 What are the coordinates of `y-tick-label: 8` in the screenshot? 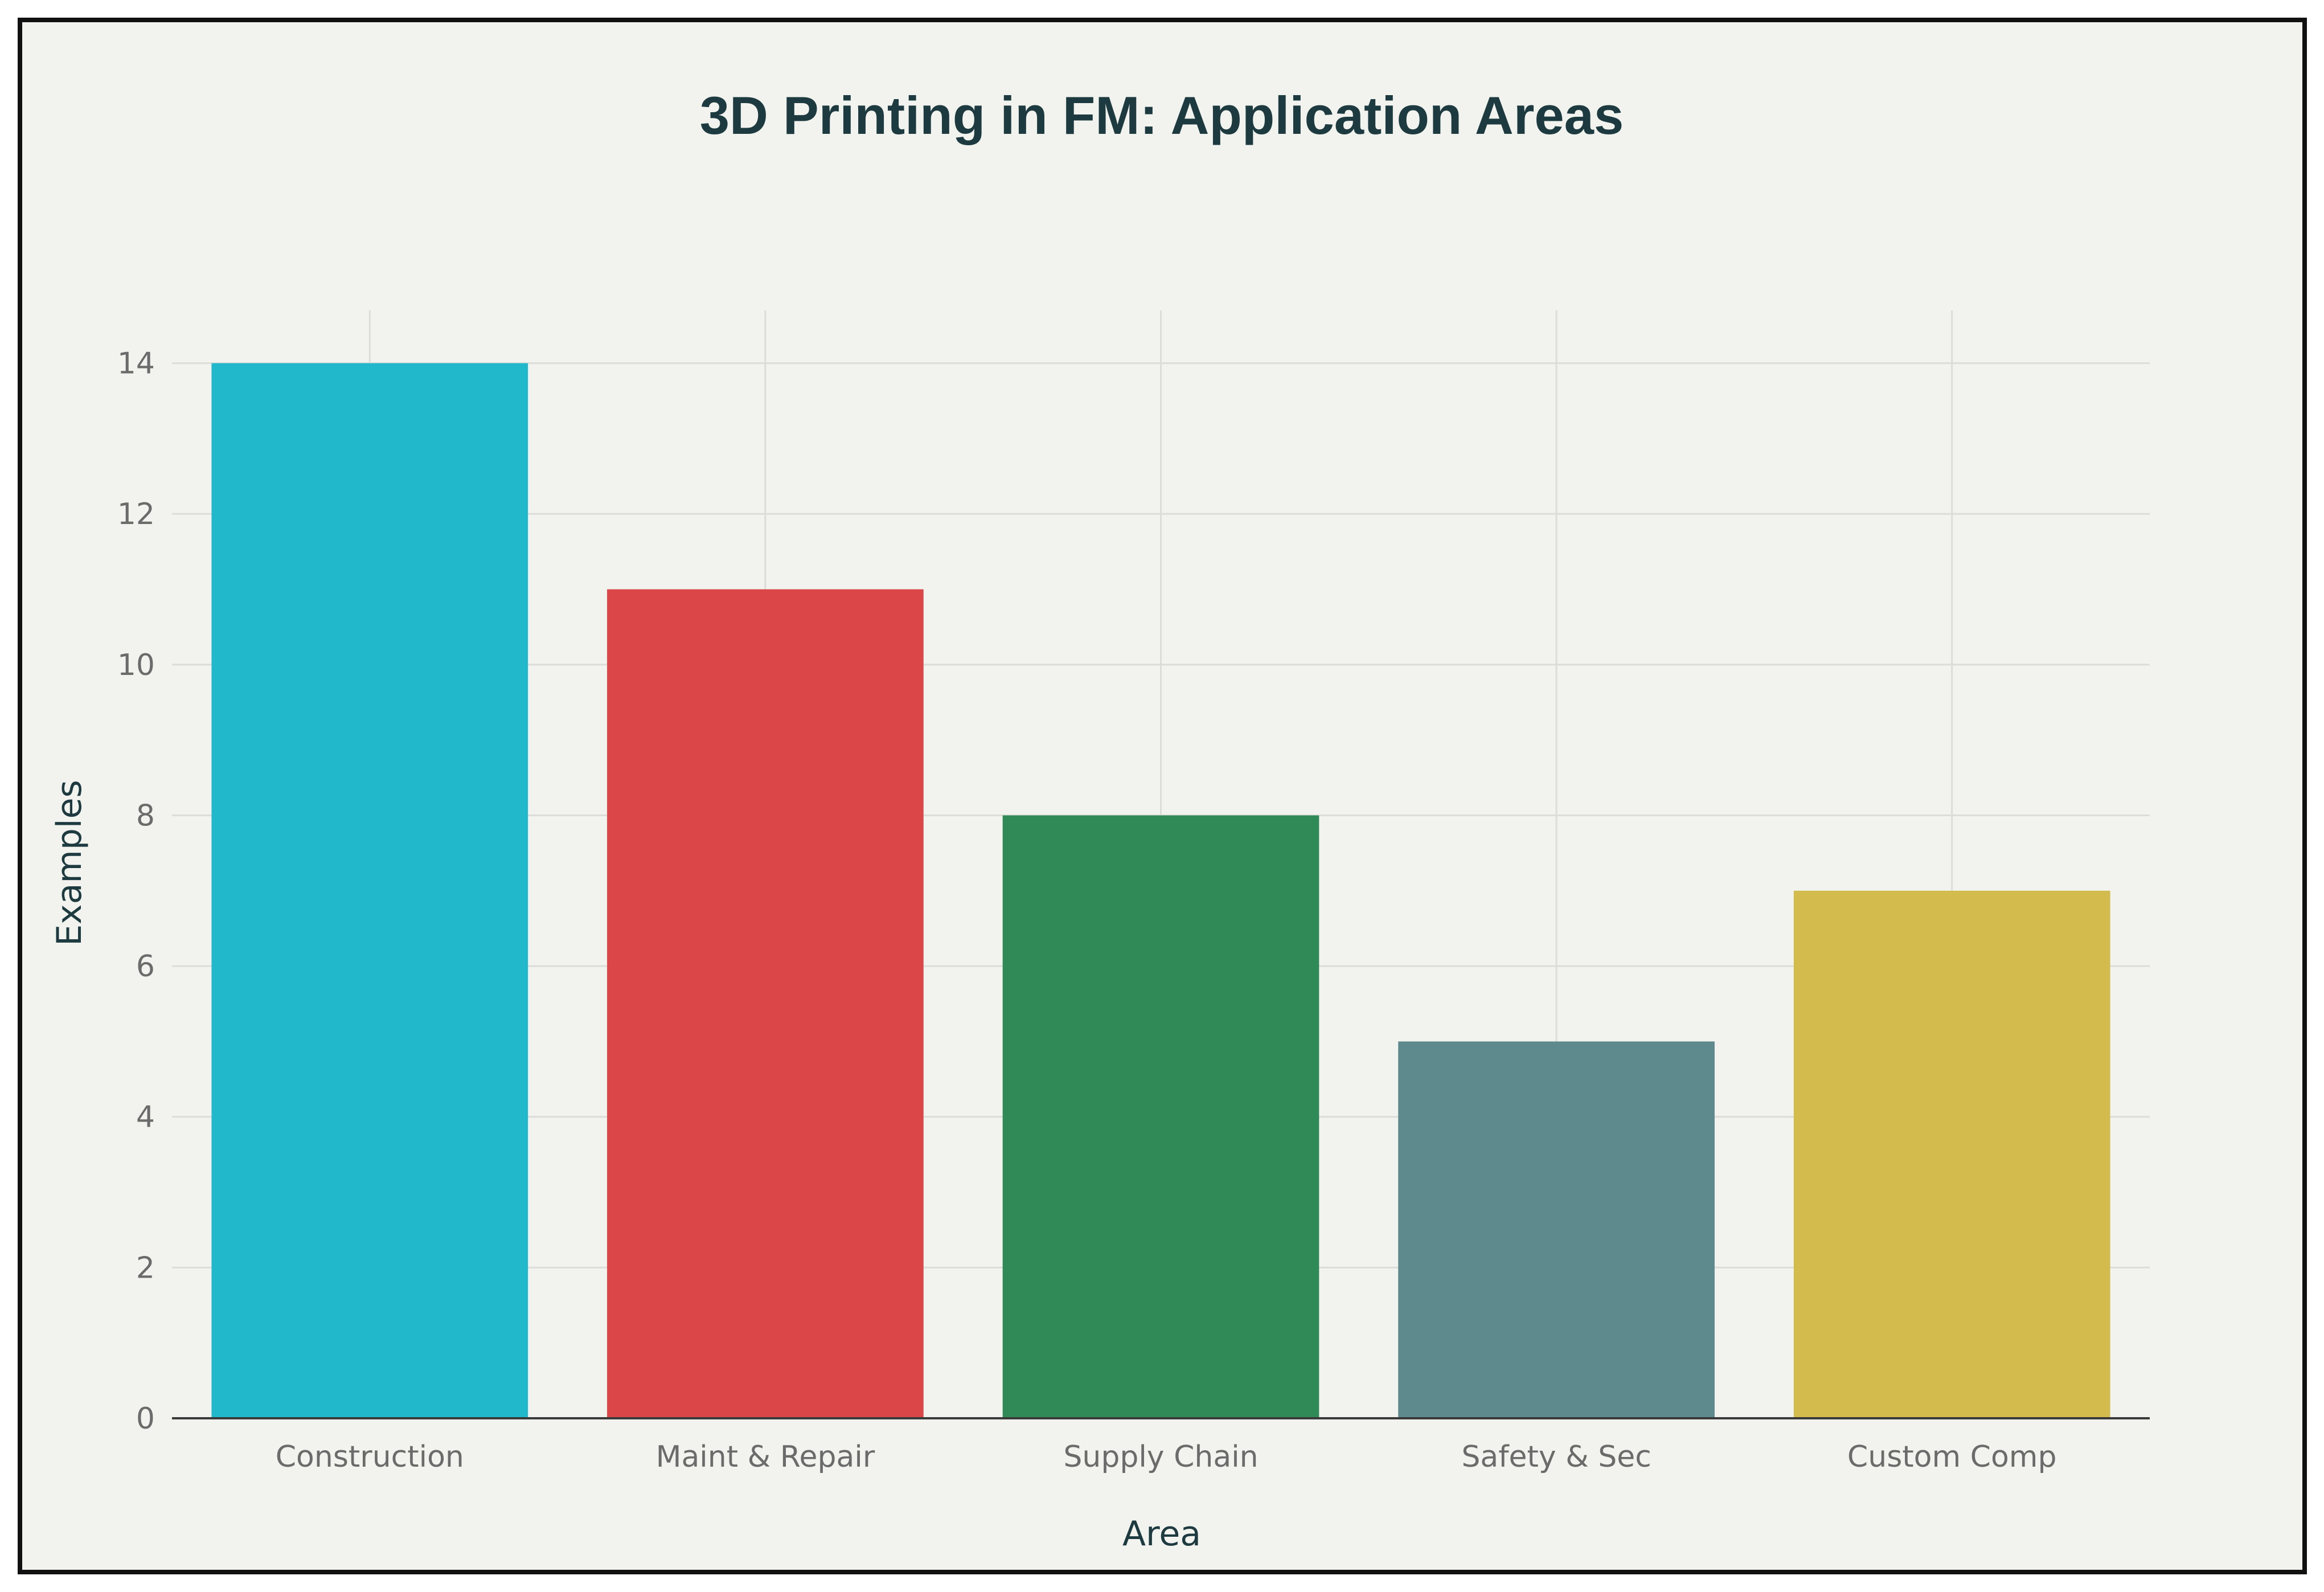 It's located at (145, 816).